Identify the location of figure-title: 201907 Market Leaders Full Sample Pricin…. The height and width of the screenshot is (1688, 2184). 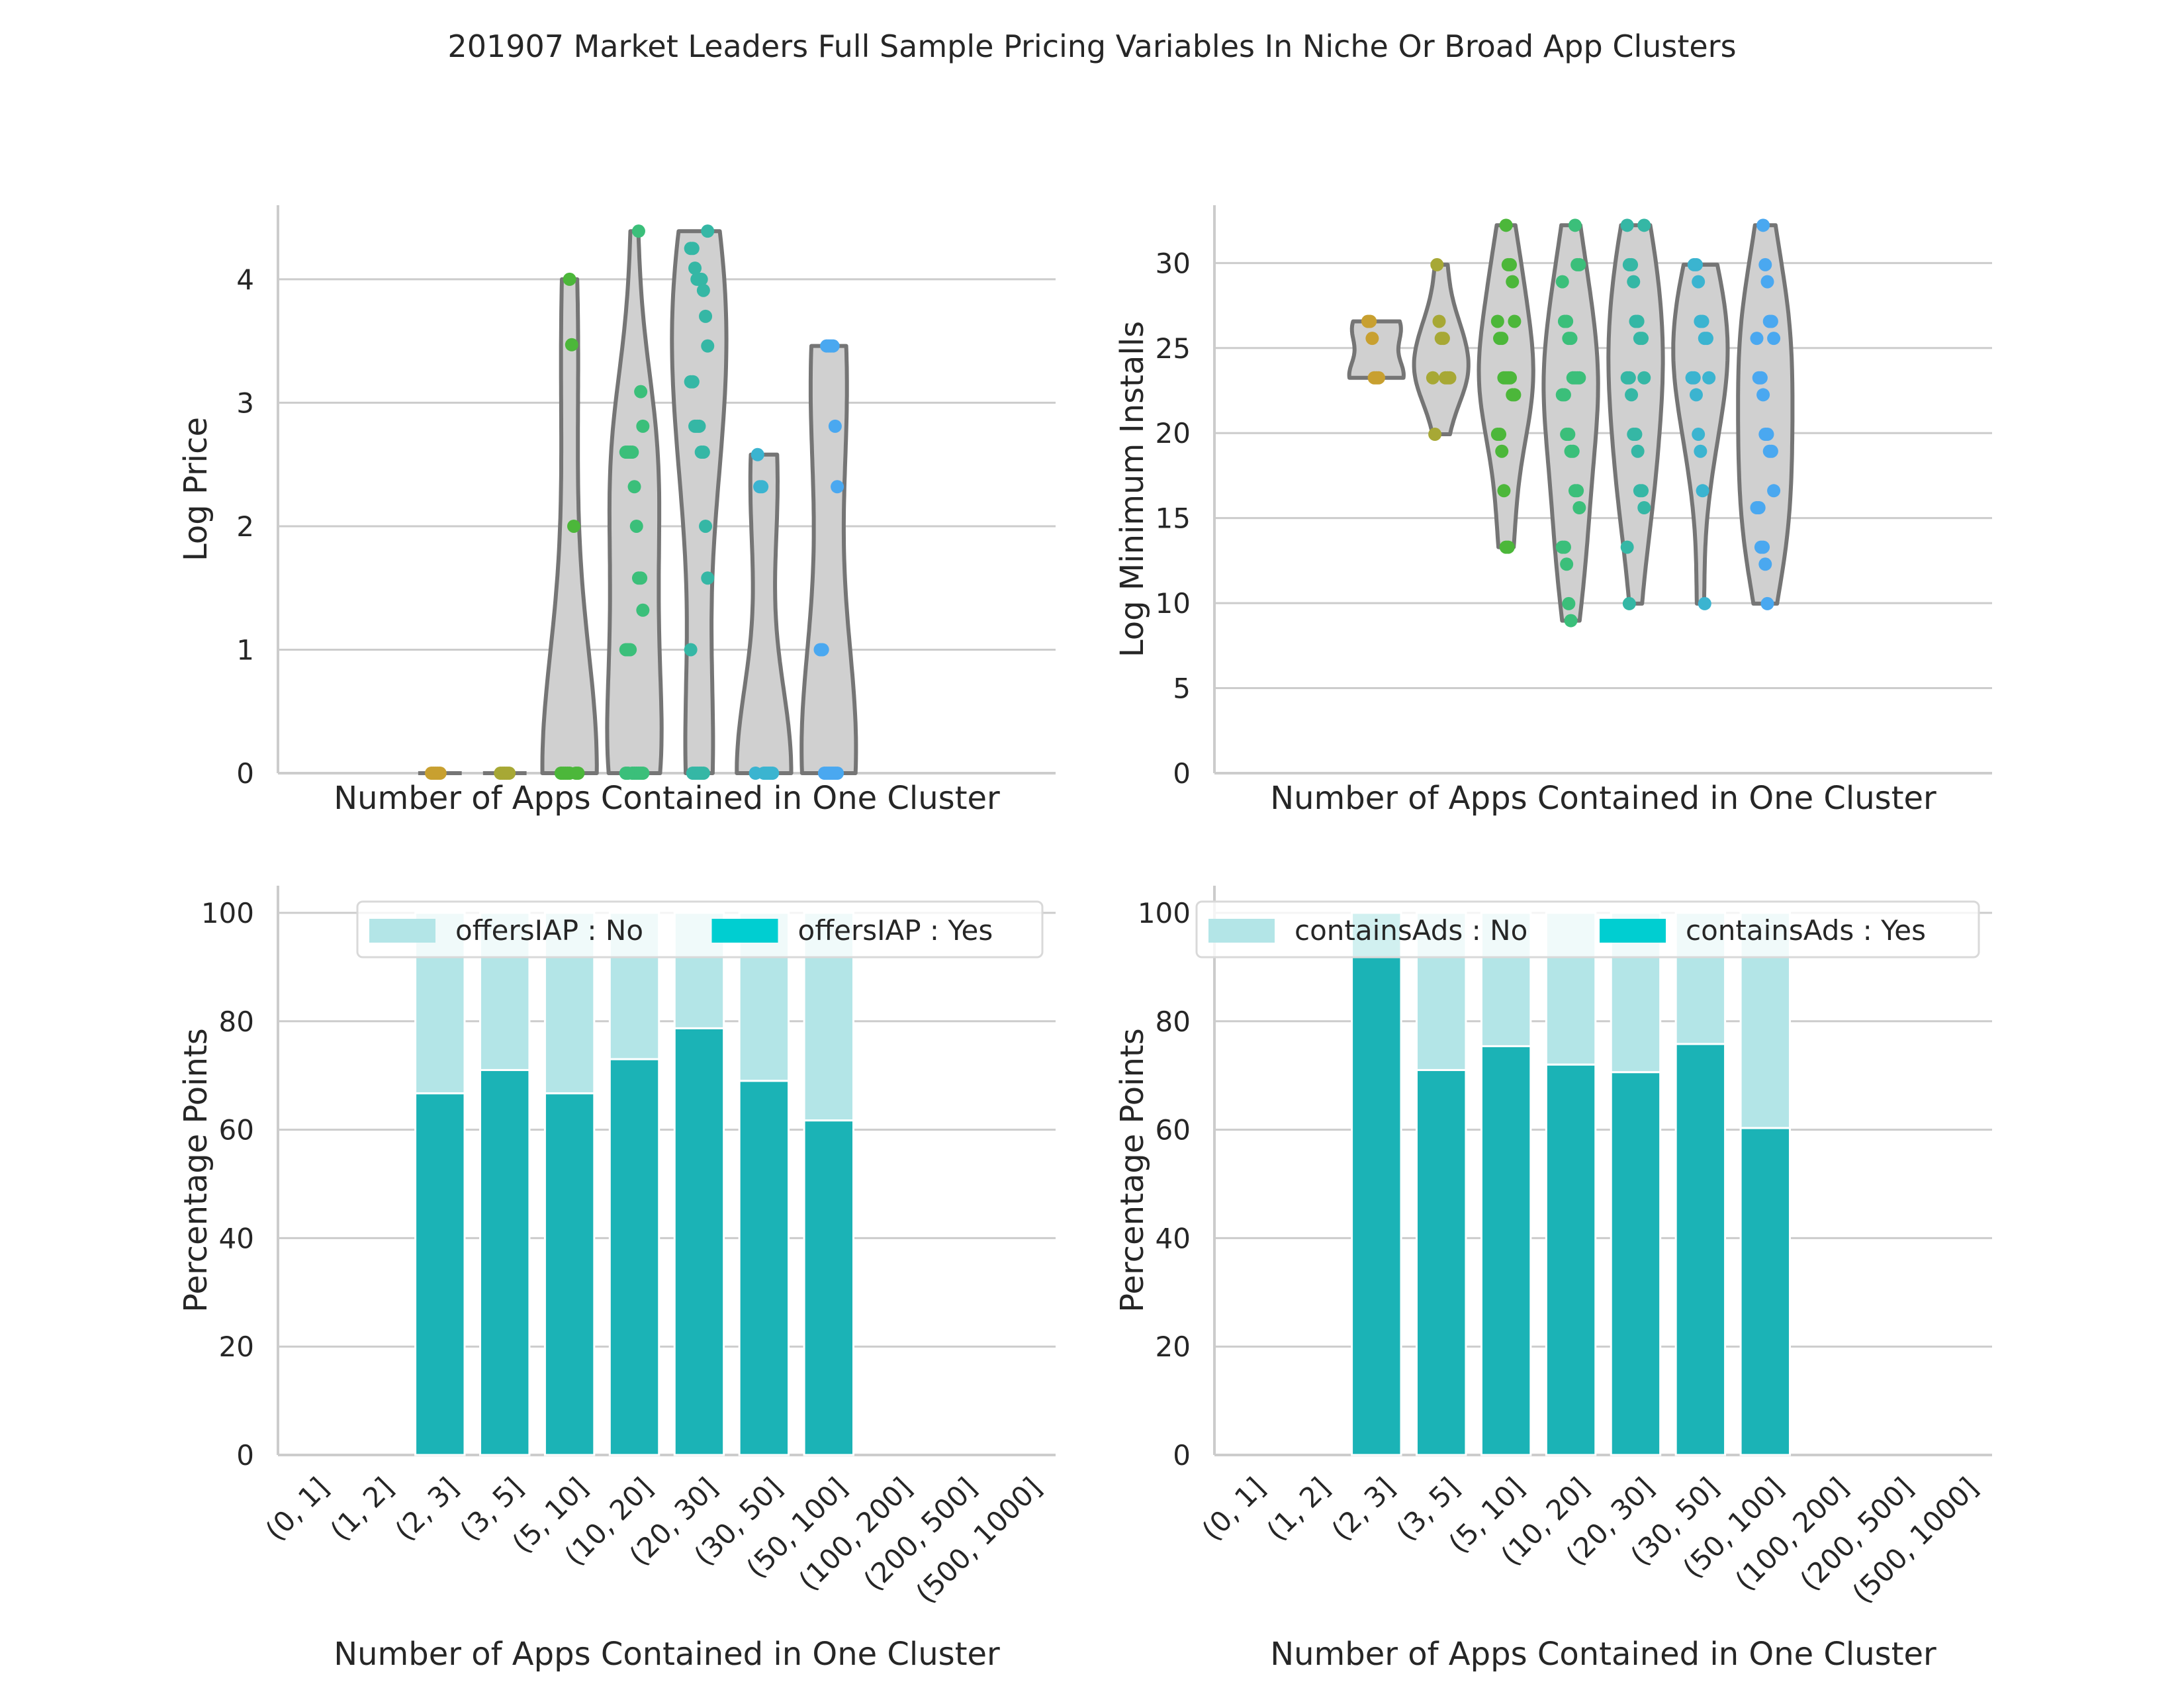
(1091, 46).